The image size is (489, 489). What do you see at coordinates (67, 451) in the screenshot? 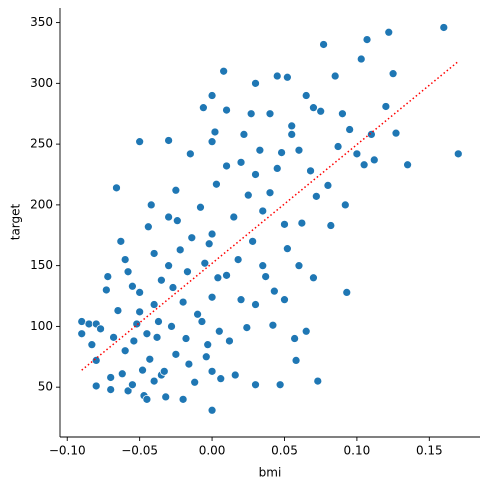
I see `x-tick-label: −0.10` at bounding box center [67, 451].